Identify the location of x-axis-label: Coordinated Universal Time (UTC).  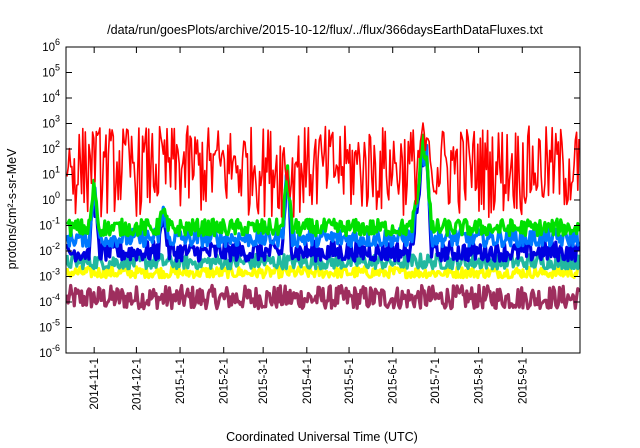
(322, 437).